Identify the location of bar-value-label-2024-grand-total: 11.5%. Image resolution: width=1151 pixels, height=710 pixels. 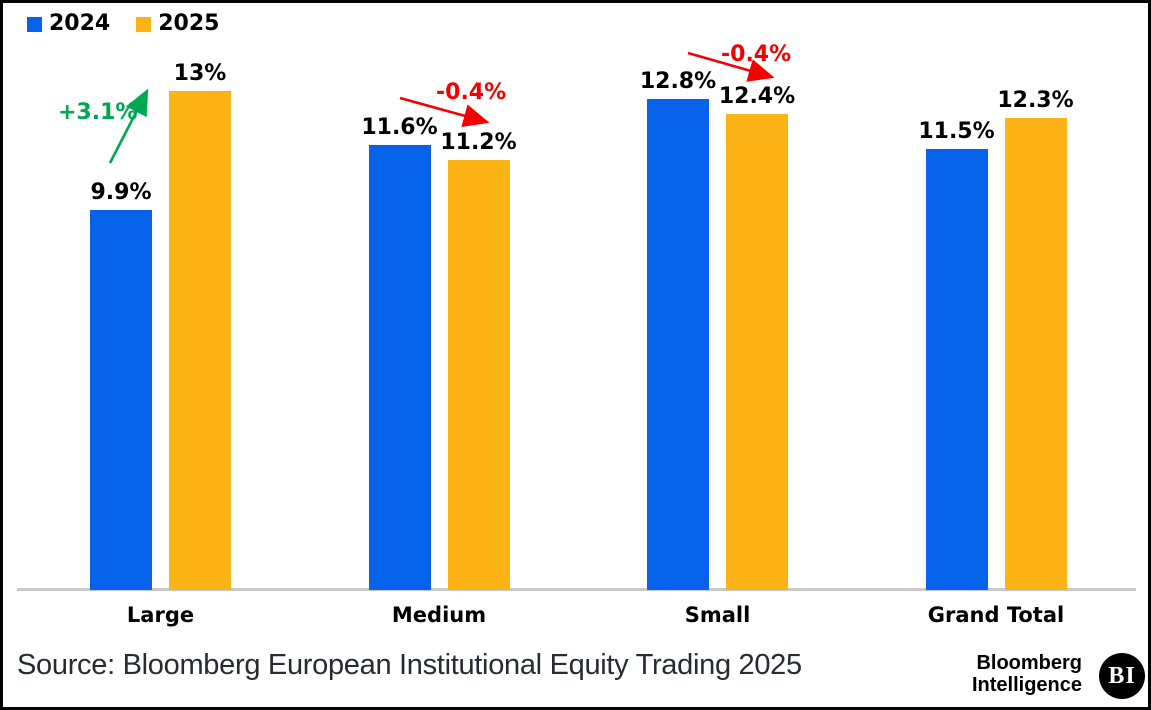
(956, 131).